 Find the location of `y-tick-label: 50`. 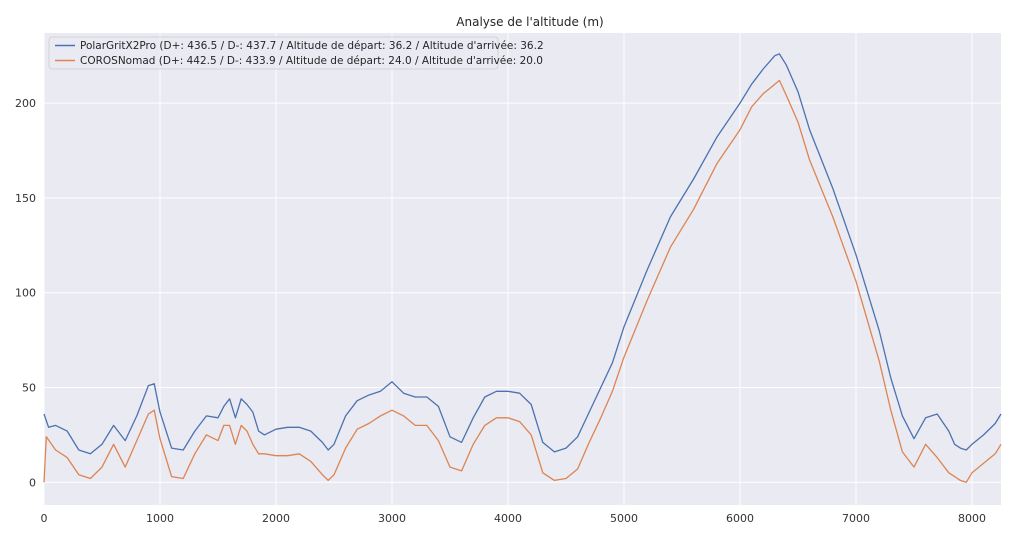

y-tick-label: 50 is located at coordinates (29, 387).